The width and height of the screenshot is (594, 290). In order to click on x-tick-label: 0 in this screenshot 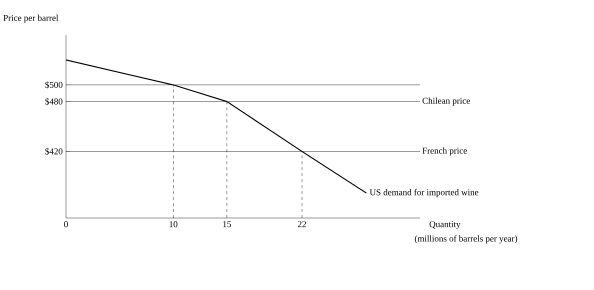, I will do `click(66, 224)`.